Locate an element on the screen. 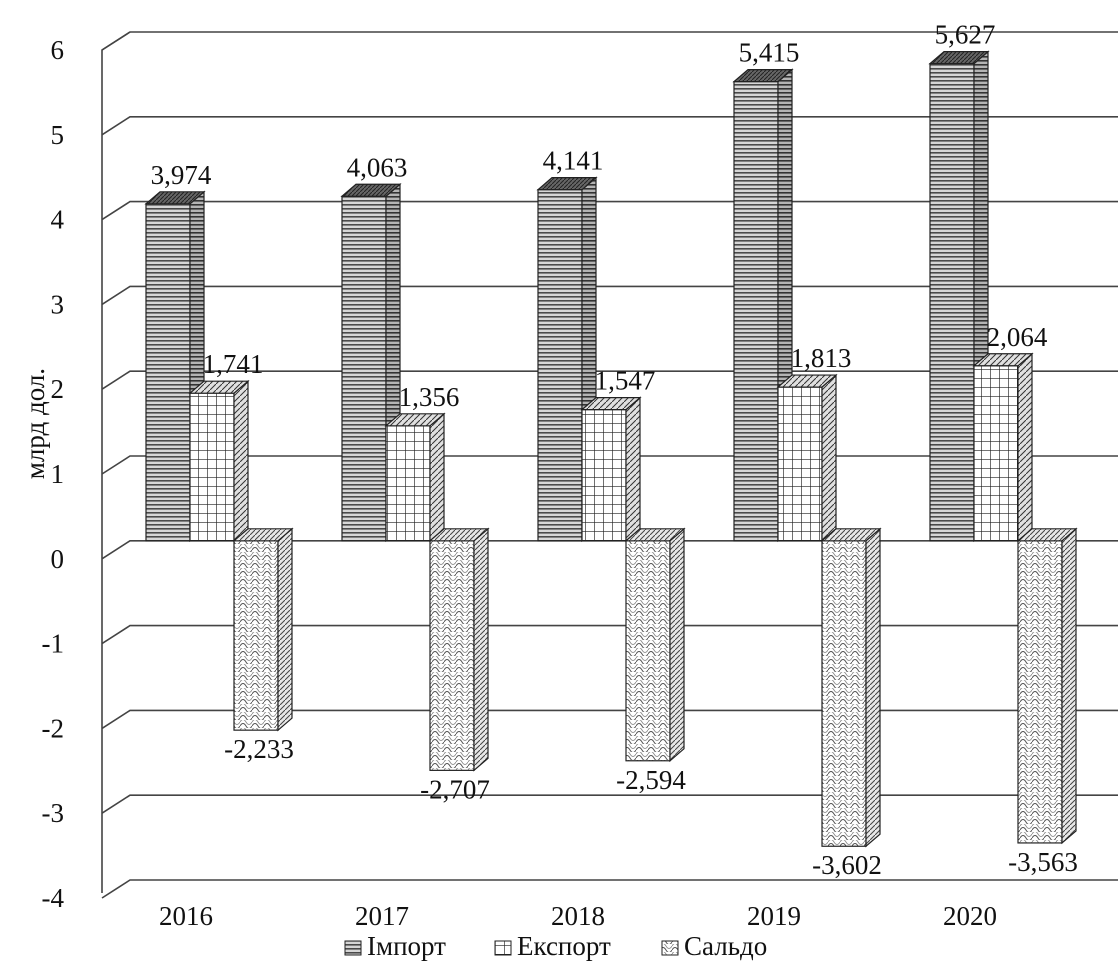 The width and height of the screenshot is (1118, 965). y-tick-label: 1 is located at coordinates (58, 474).